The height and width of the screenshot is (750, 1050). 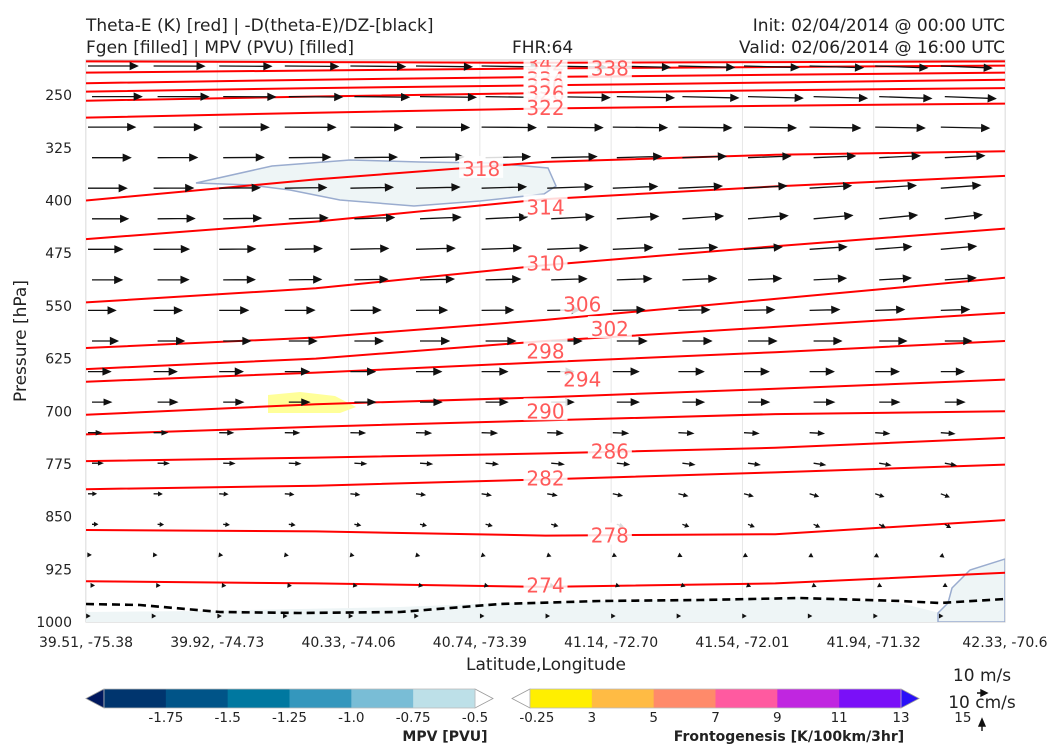 What do you see at coordinates (481, 169) in the screenshot?
I see `contour-label-318: 318` at bounding box center [481, 169].